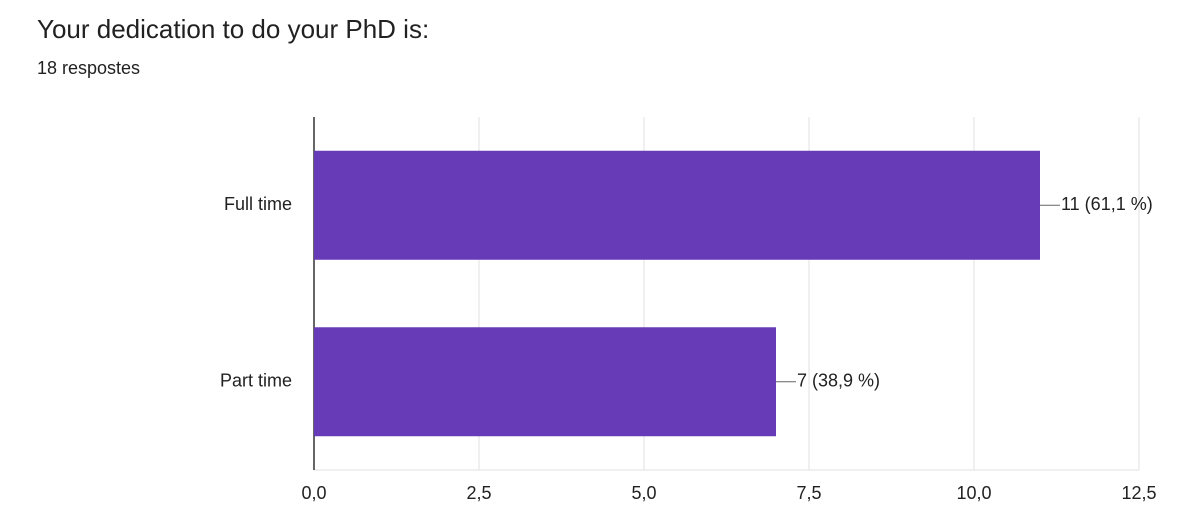  Describe the element at coordinates (1107, 204) in the screenshot. I see `value-label: 11 (61,1 %)` at that location.